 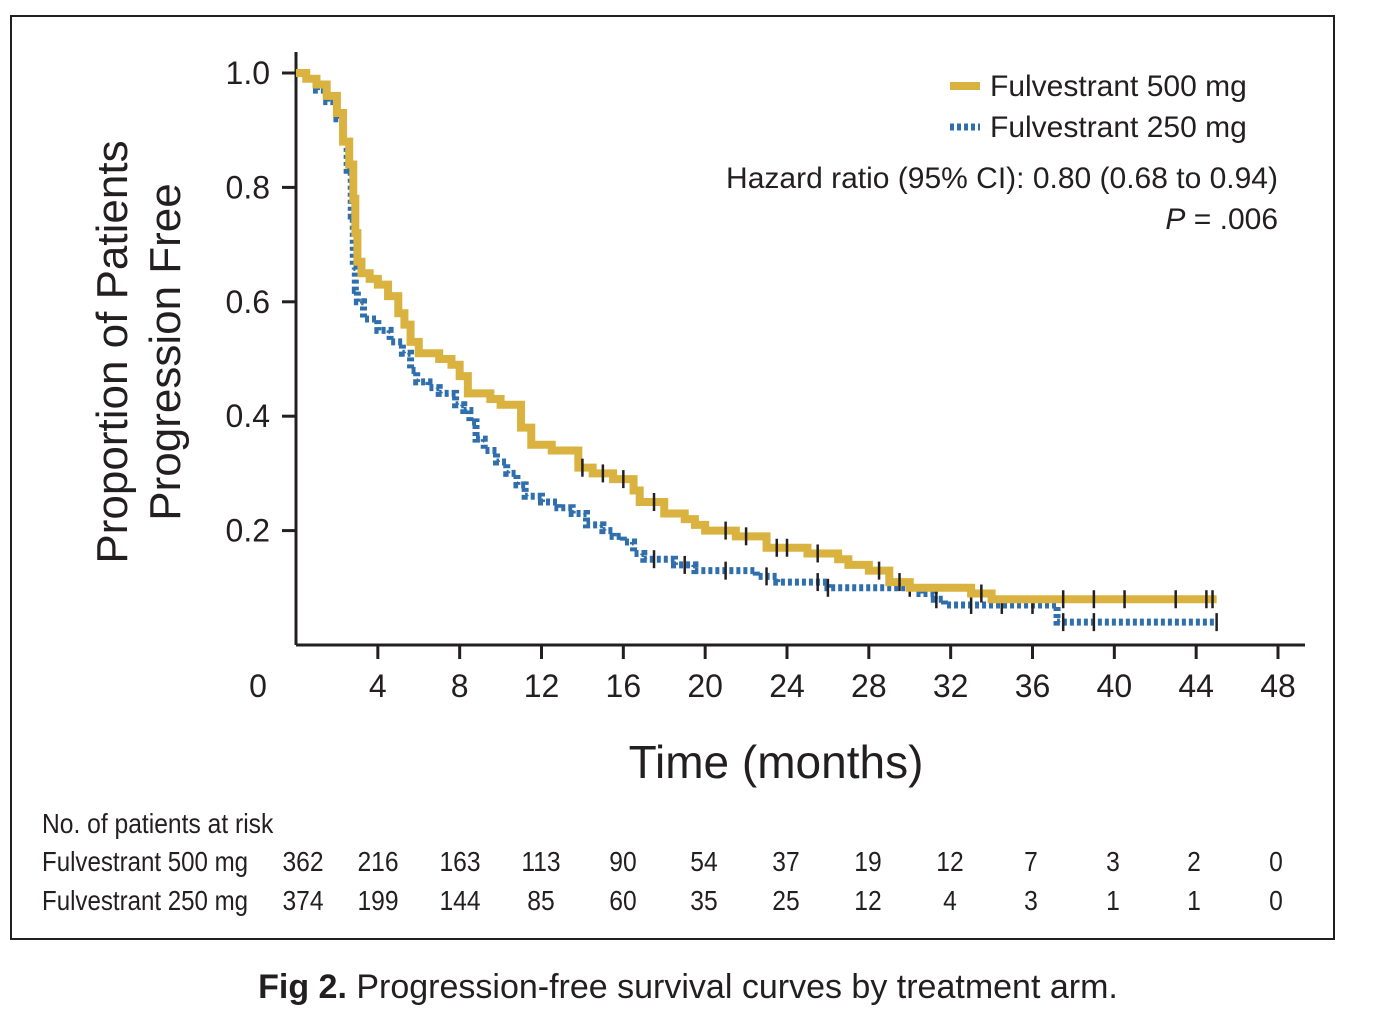 I want to click on legend-label-250mg: Fulvestrant 250 mg, so click(x=1118, y=127).